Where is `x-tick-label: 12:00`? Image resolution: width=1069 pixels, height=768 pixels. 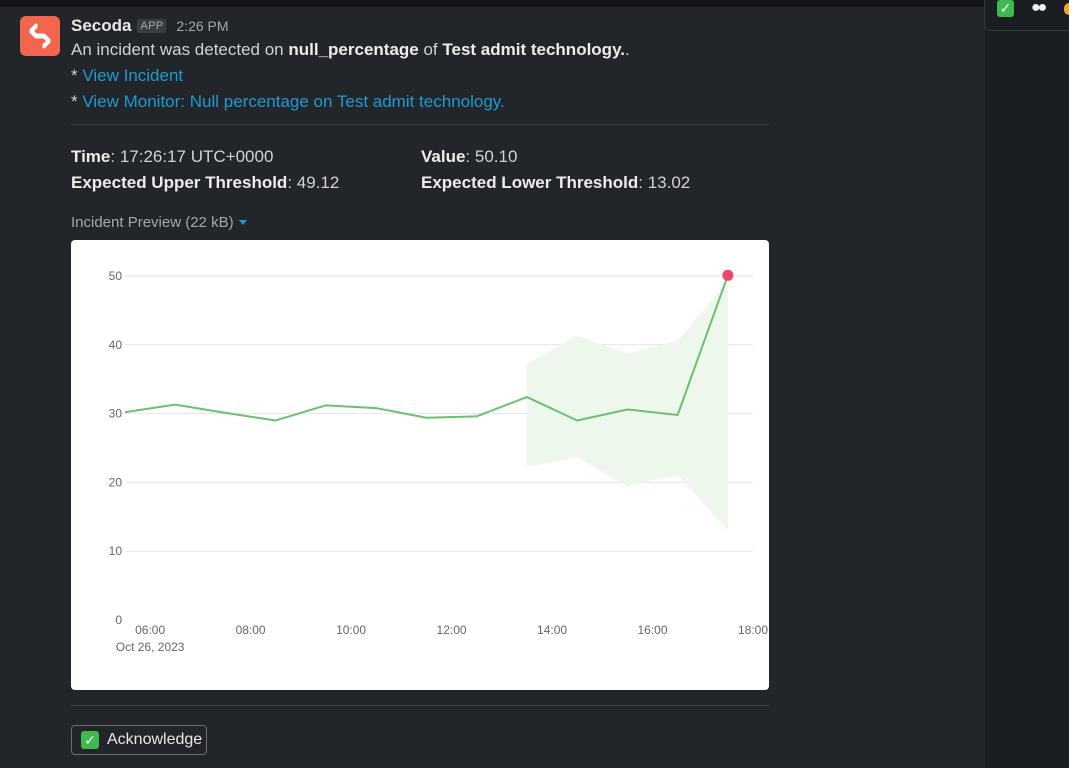 x-tick-label: 12:00 is located at coordinates (452, 630).